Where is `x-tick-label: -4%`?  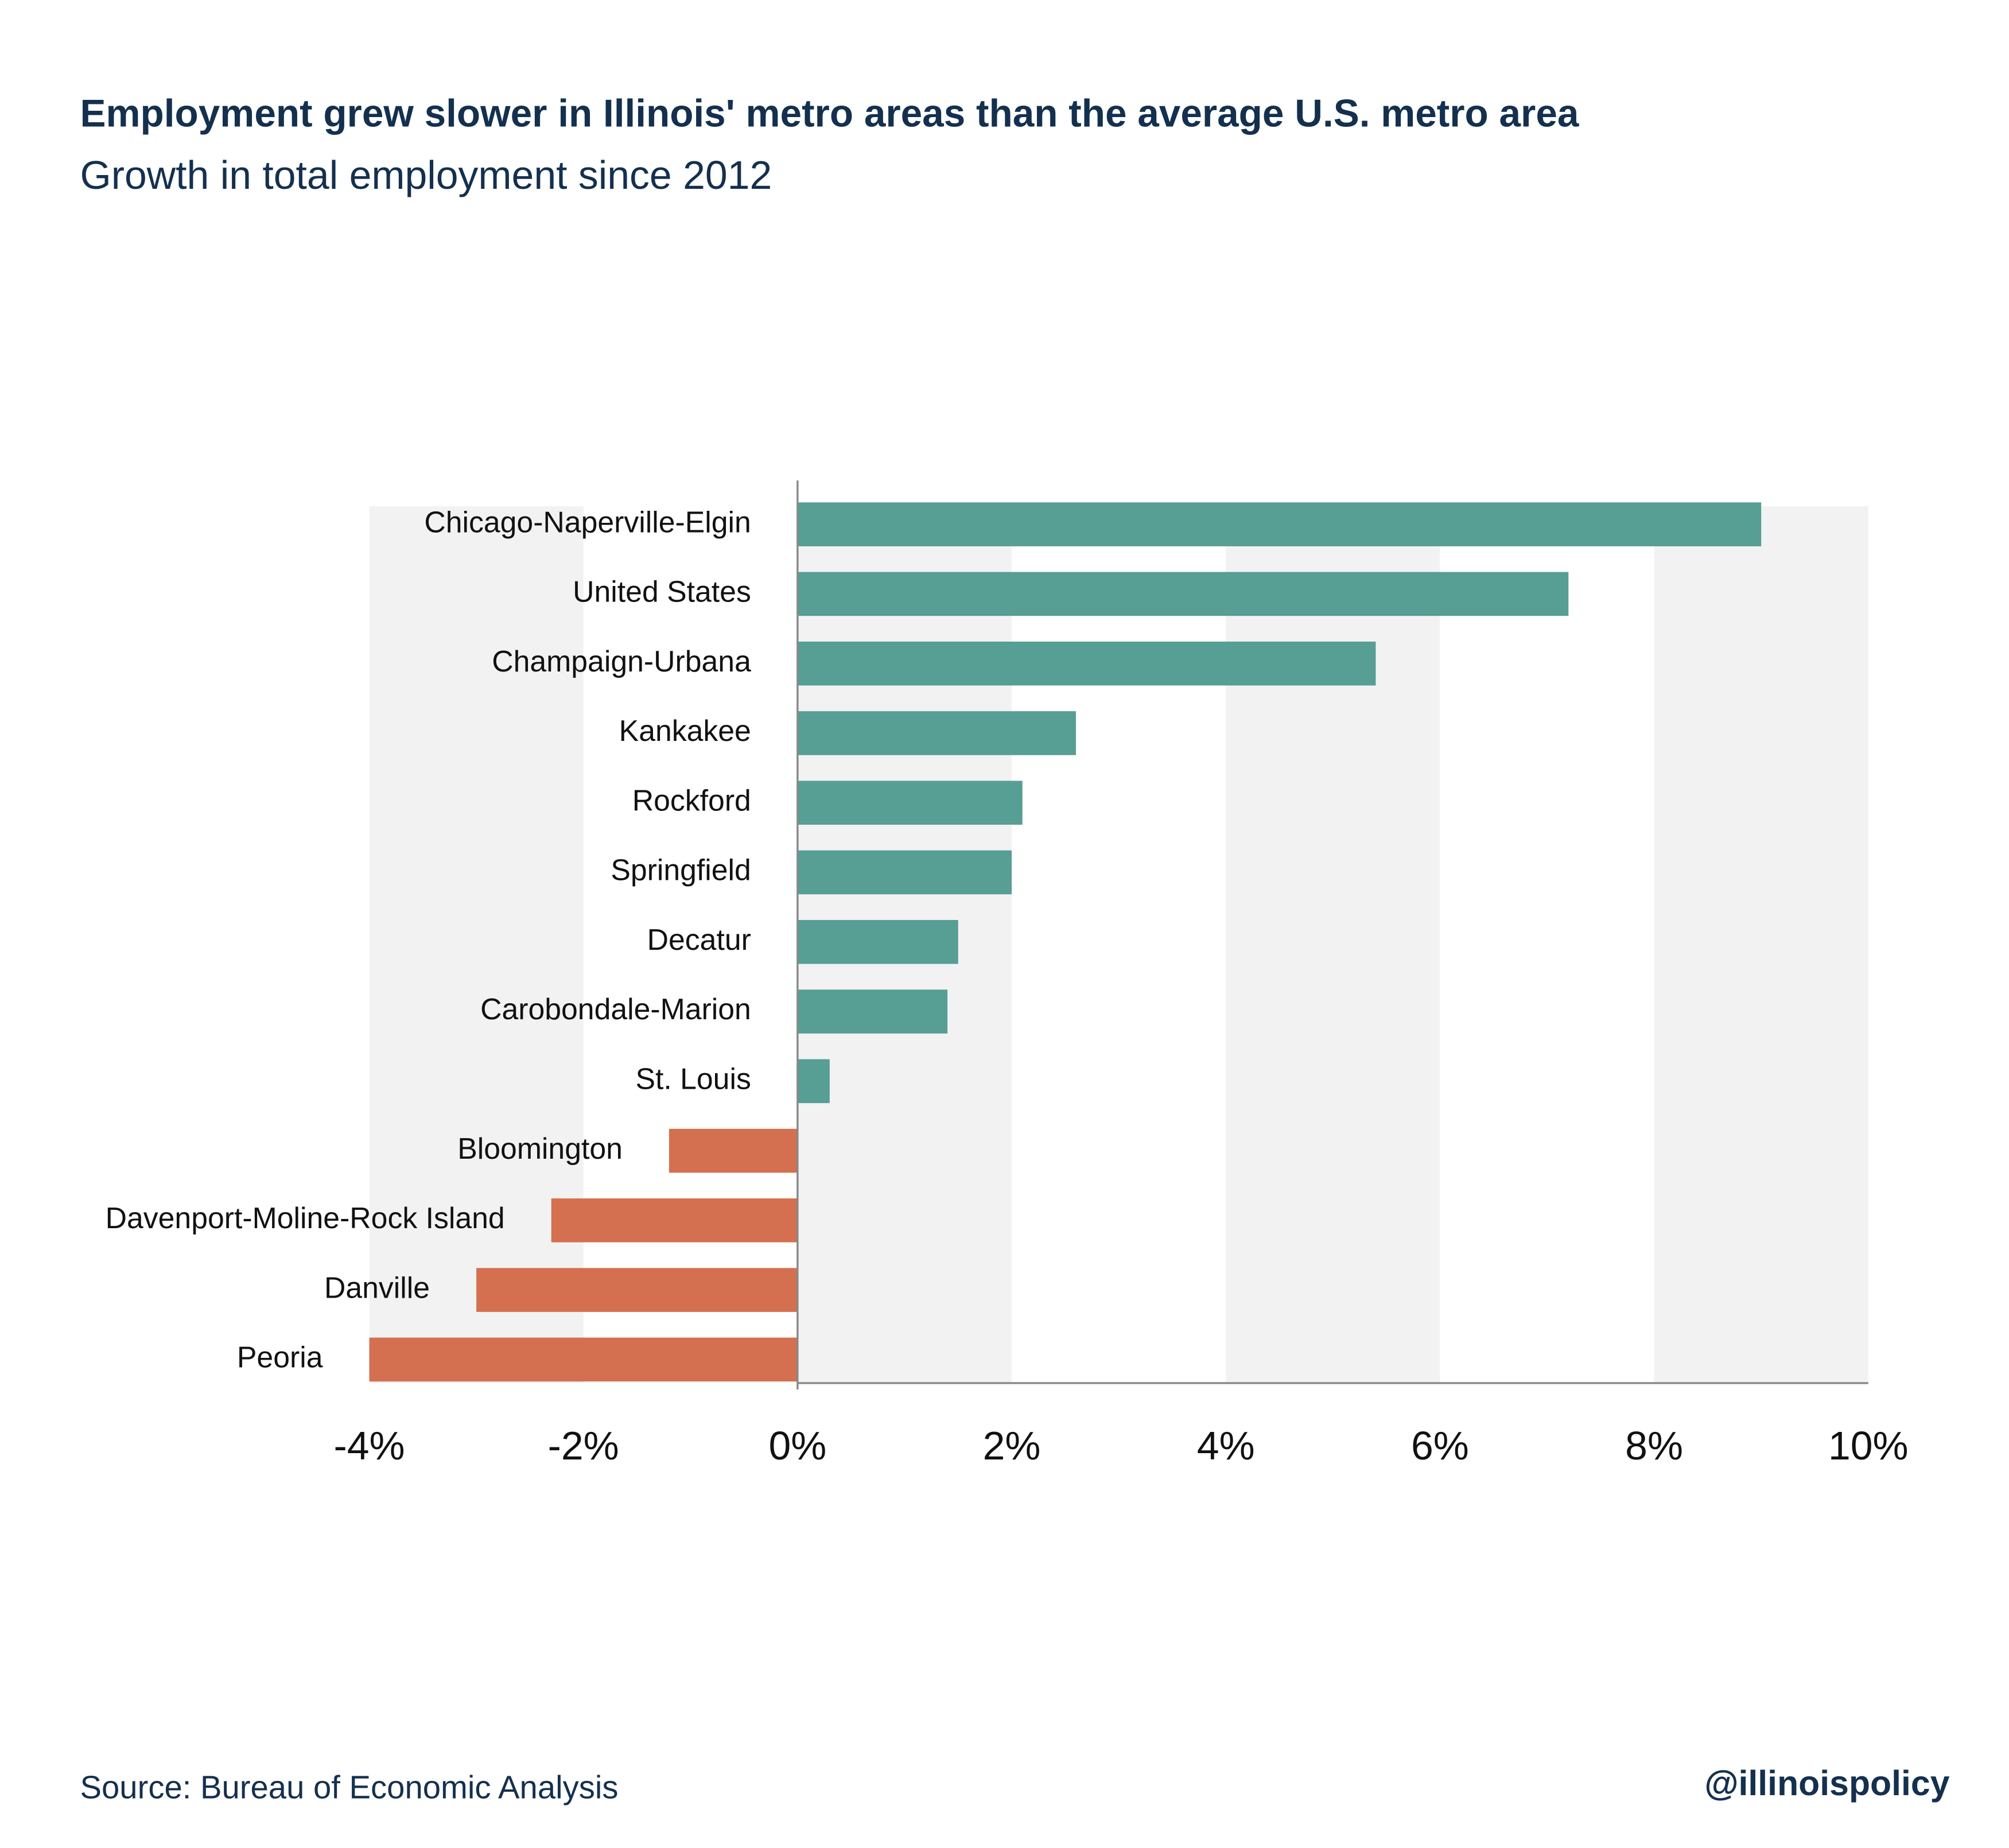 x-tick-label: -4% is located at coordinates (369, 1445).